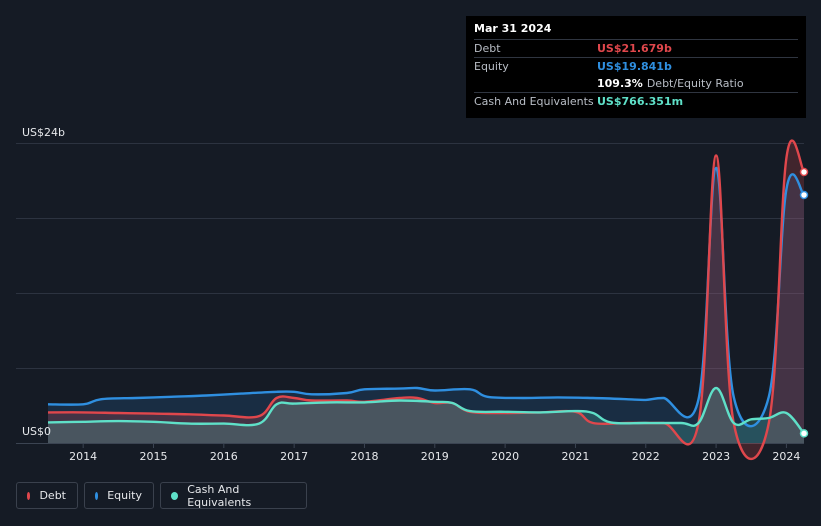 Image resolution: width=821 pixels, height=526 pixels. Describe the element at coordinates (640, 101) in the screenshot. I see `tooltip-cash-value: US$766.351m` at that location.